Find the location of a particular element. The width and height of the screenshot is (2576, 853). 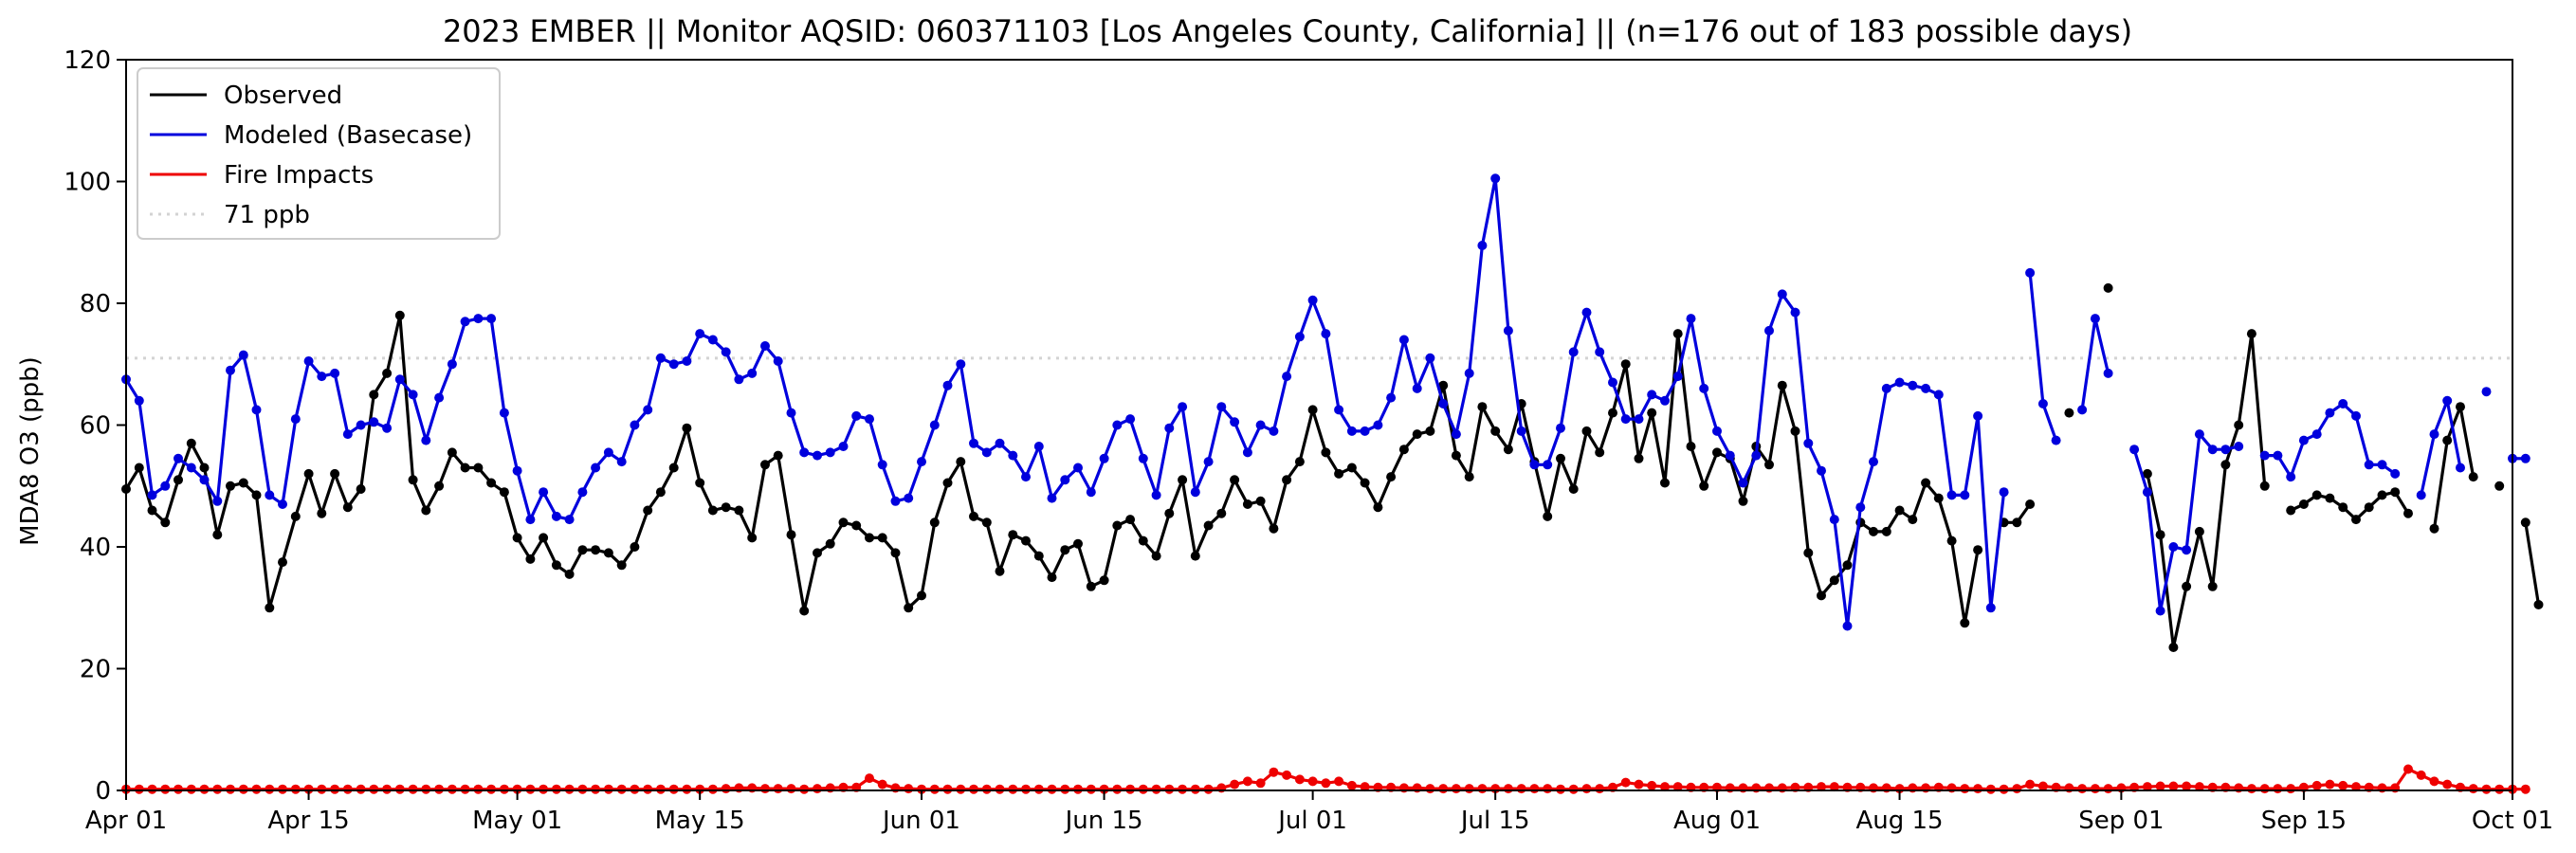

x-tick-label: Jul 15 is located at coordinates (1494, 821).